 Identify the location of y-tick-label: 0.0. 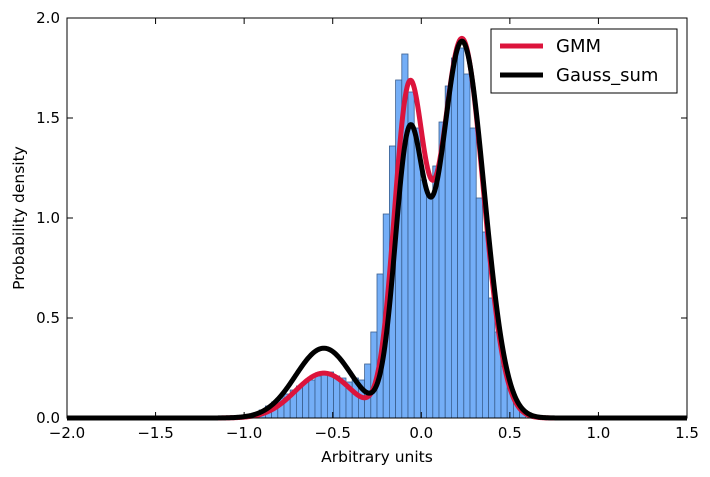
(48, 418).